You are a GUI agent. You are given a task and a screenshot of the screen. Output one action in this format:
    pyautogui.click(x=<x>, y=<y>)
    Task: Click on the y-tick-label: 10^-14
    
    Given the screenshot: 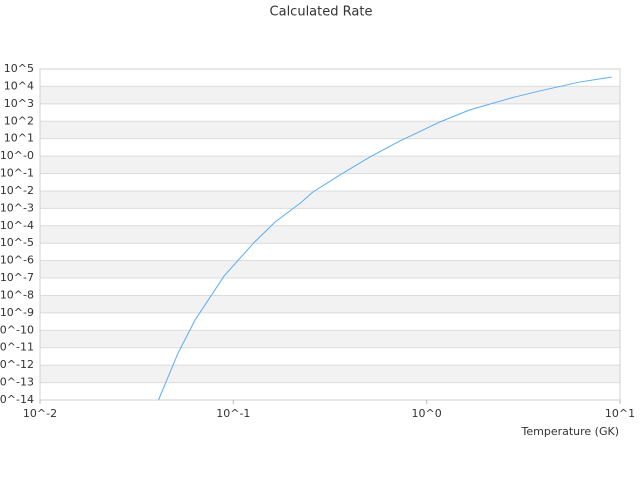 What is the action you would take?
    pyautogui.click(x=17, y=399)
    